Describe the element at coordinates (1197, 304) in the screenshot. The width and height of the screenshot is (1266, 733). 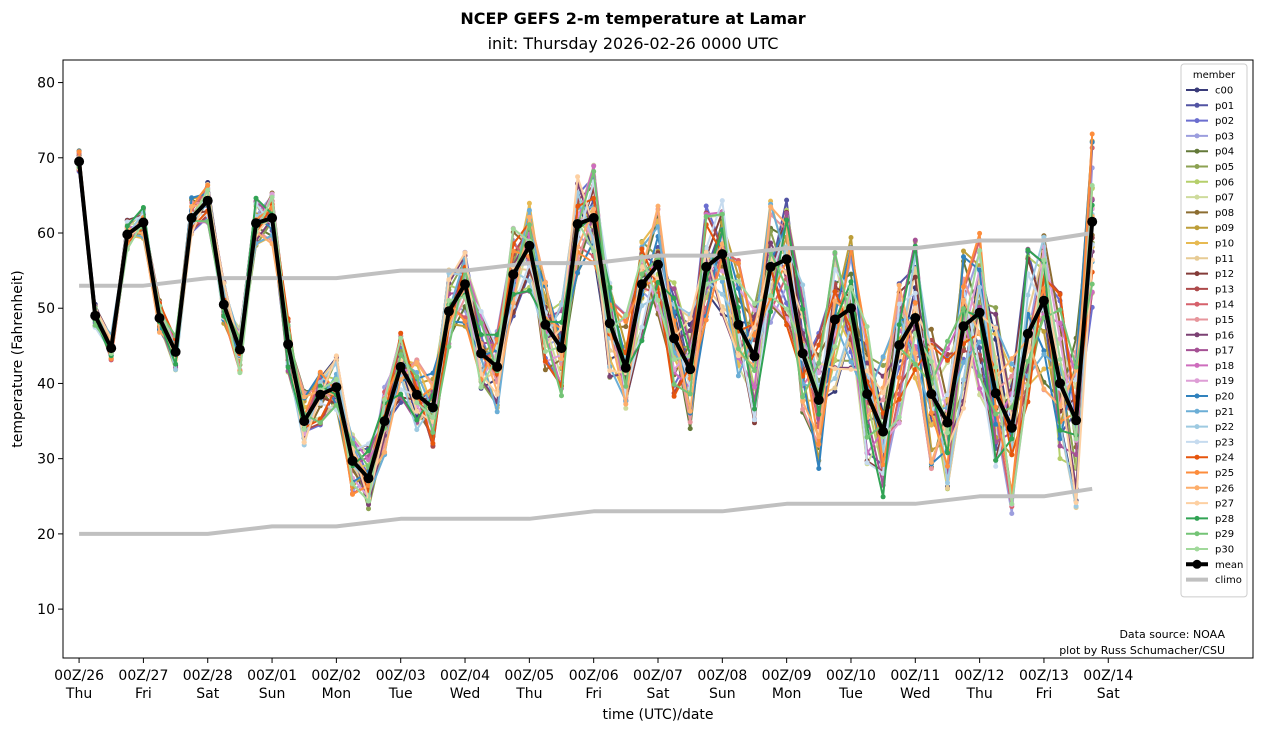
I see `legend-marker-p14` at that location.